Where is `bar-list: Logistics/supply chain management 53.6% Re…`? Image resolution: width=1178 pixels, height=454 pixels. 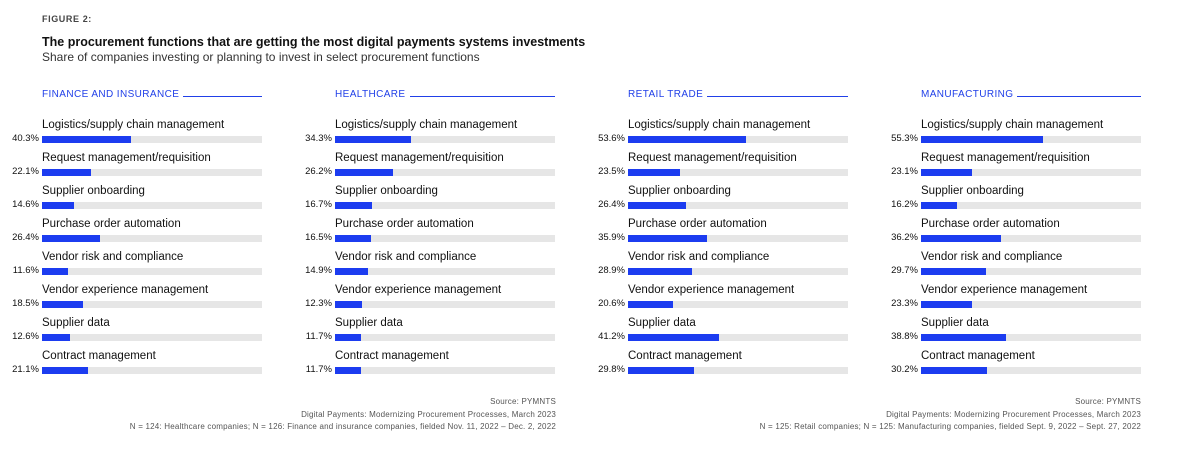
bar-list: Logistics/supply chain management 53.6% Re… is located at coordinates (723, 251).